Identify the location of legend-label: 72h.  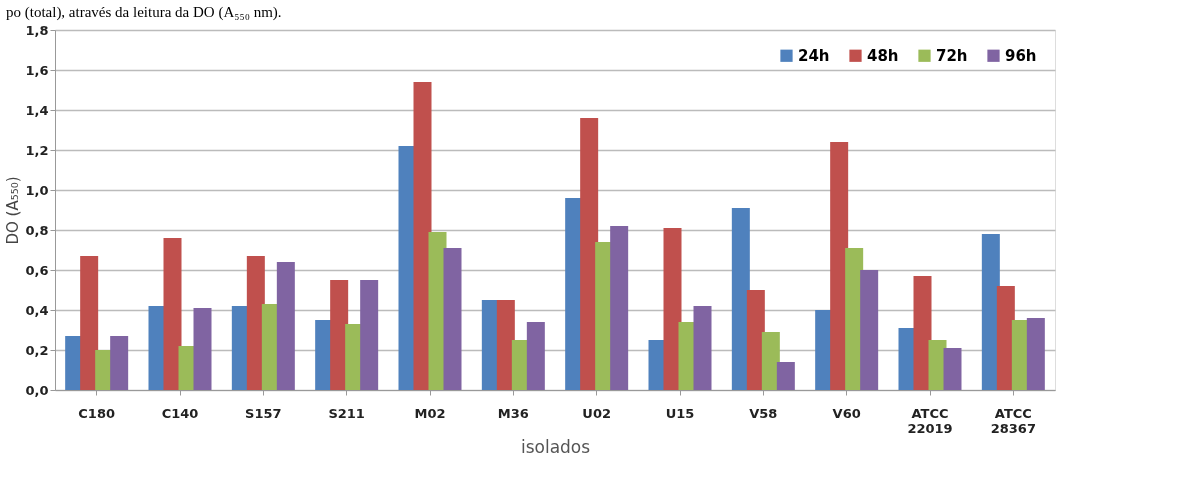
(952, 55).